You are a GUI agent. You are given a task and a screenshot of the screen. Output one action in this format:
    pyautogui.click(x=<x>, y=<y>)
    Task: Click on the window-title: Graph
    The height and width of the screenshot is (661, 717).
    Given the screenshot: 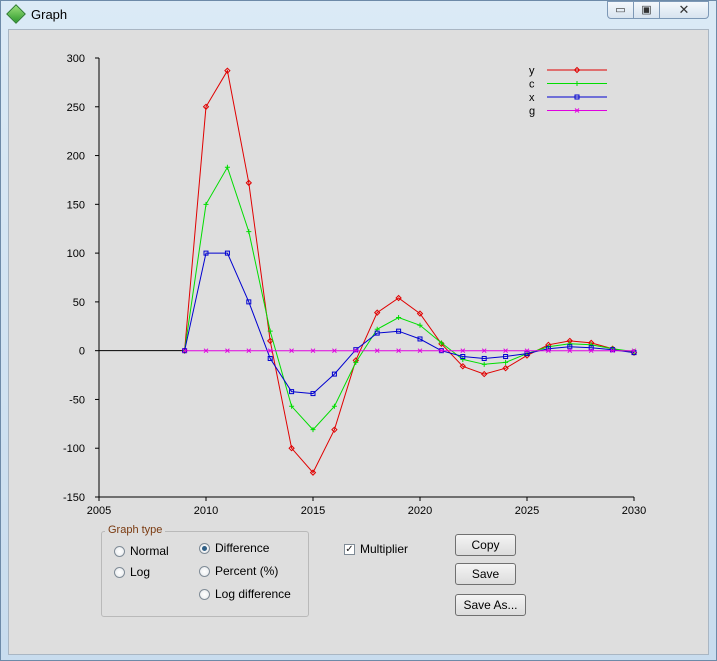 What is the action you would take?
    pyautogui.click(x=49, y=14)
    